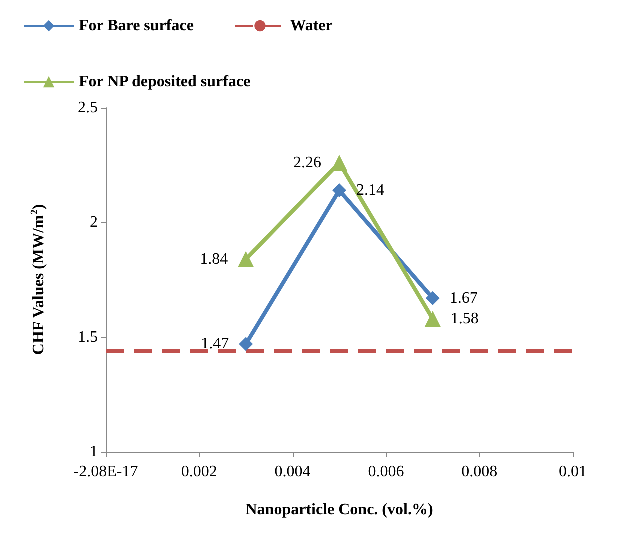 The image size is (621, 550). What do you see at coordinates (88, 337) in the screenshot?
I see `y-tick-label: 1.5` at bounding box center [88, 337].